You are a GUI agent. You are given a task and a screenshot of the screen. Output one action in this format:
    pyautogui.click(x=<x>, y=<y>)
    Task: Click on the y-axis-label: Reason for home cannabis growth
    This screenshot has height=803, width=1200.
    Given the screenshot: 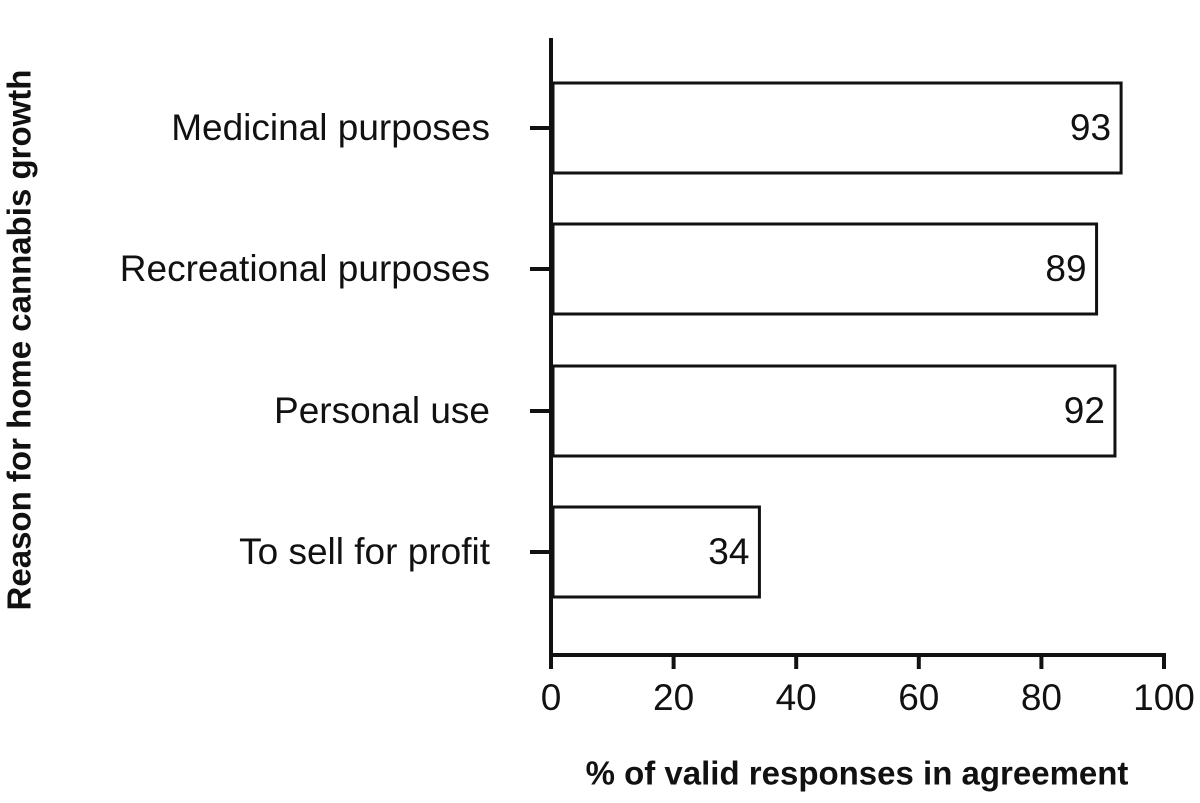 What is the action you would take?
    pyautogui.click(x=19, y=340)
    